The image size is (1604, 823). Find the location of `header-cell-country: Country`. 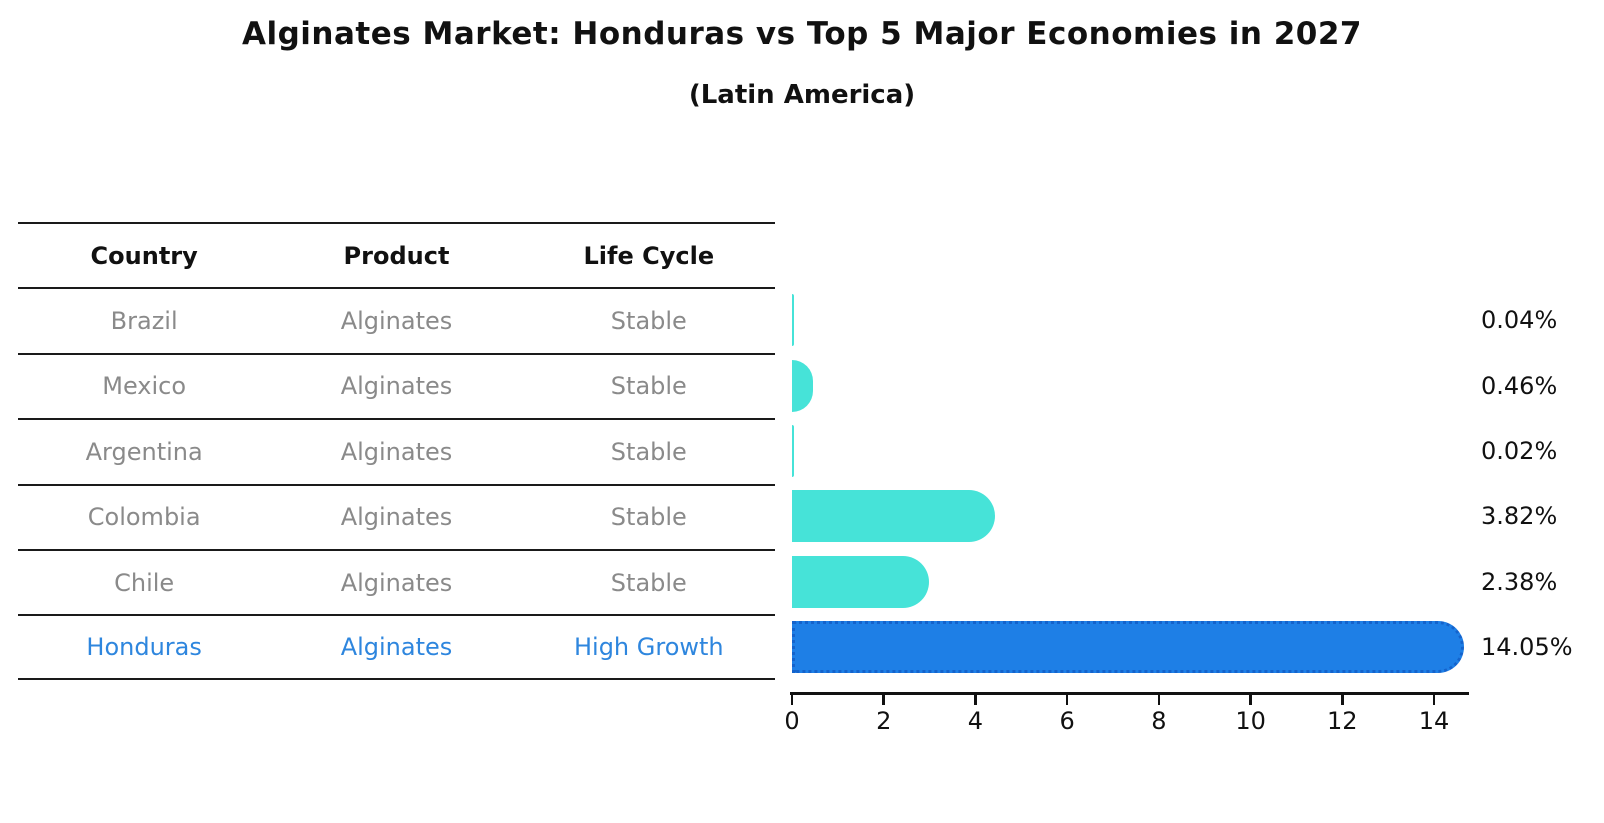

header-cell-country: Country is located at coordinates (144, 255).